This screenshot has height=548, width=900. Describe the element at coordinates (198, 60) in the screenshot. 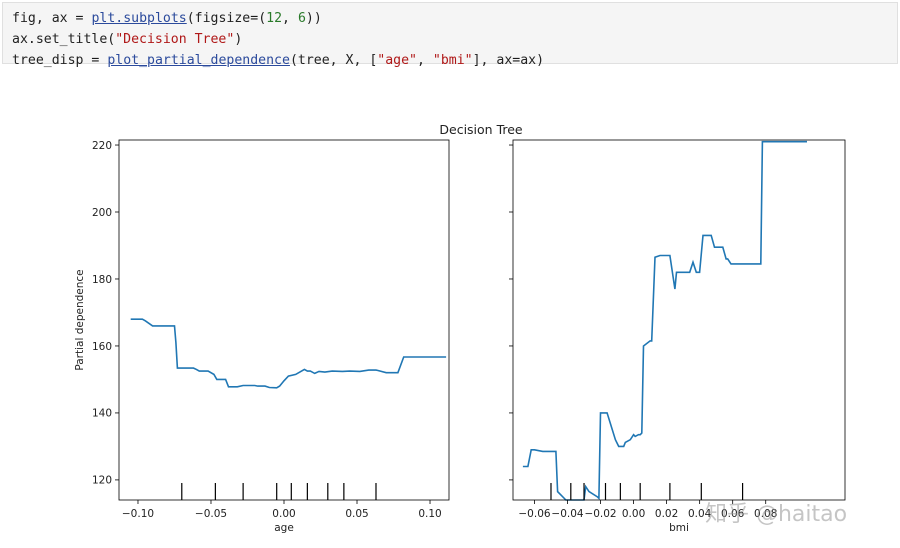

I see `plot-partial-dependence-link: plot_partial_dependence` at that location.